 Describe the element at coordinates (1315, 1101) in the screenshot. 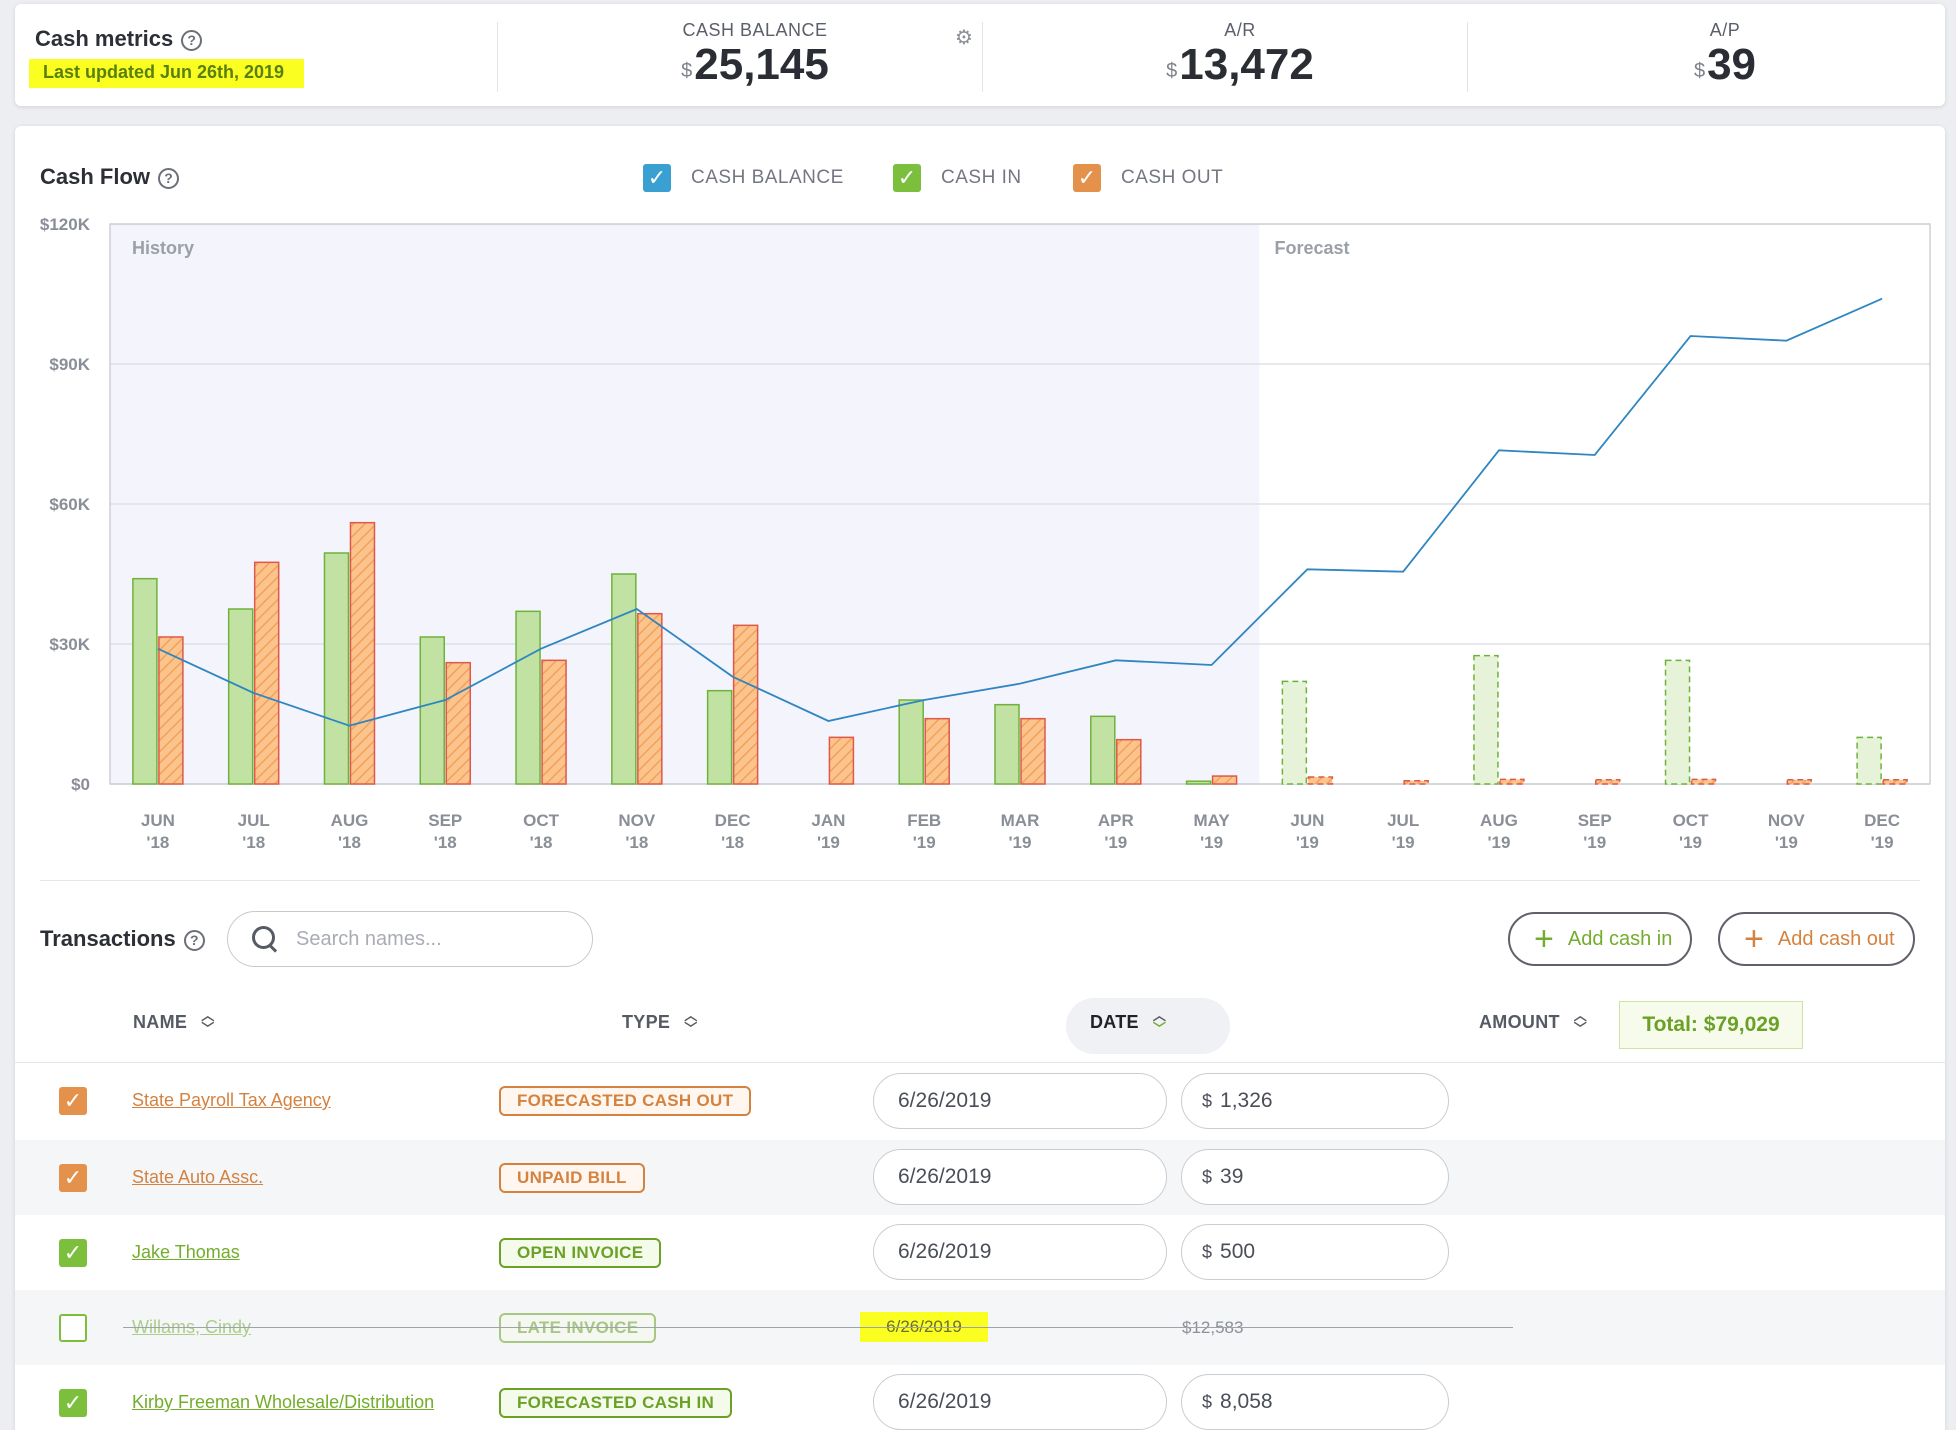

I see `amount-field: $1,326` at that location.